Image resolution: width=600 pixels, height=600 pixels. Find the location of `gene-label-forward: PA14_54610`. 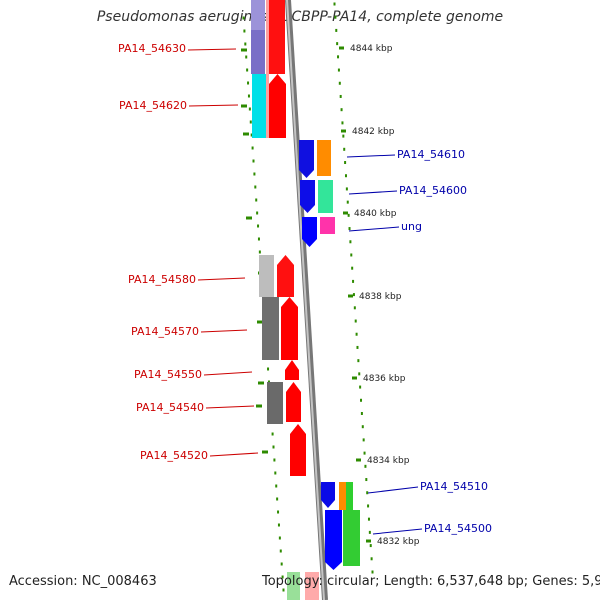

gene-label-forward: PA14_54610 is located at coordinates (431, 154).